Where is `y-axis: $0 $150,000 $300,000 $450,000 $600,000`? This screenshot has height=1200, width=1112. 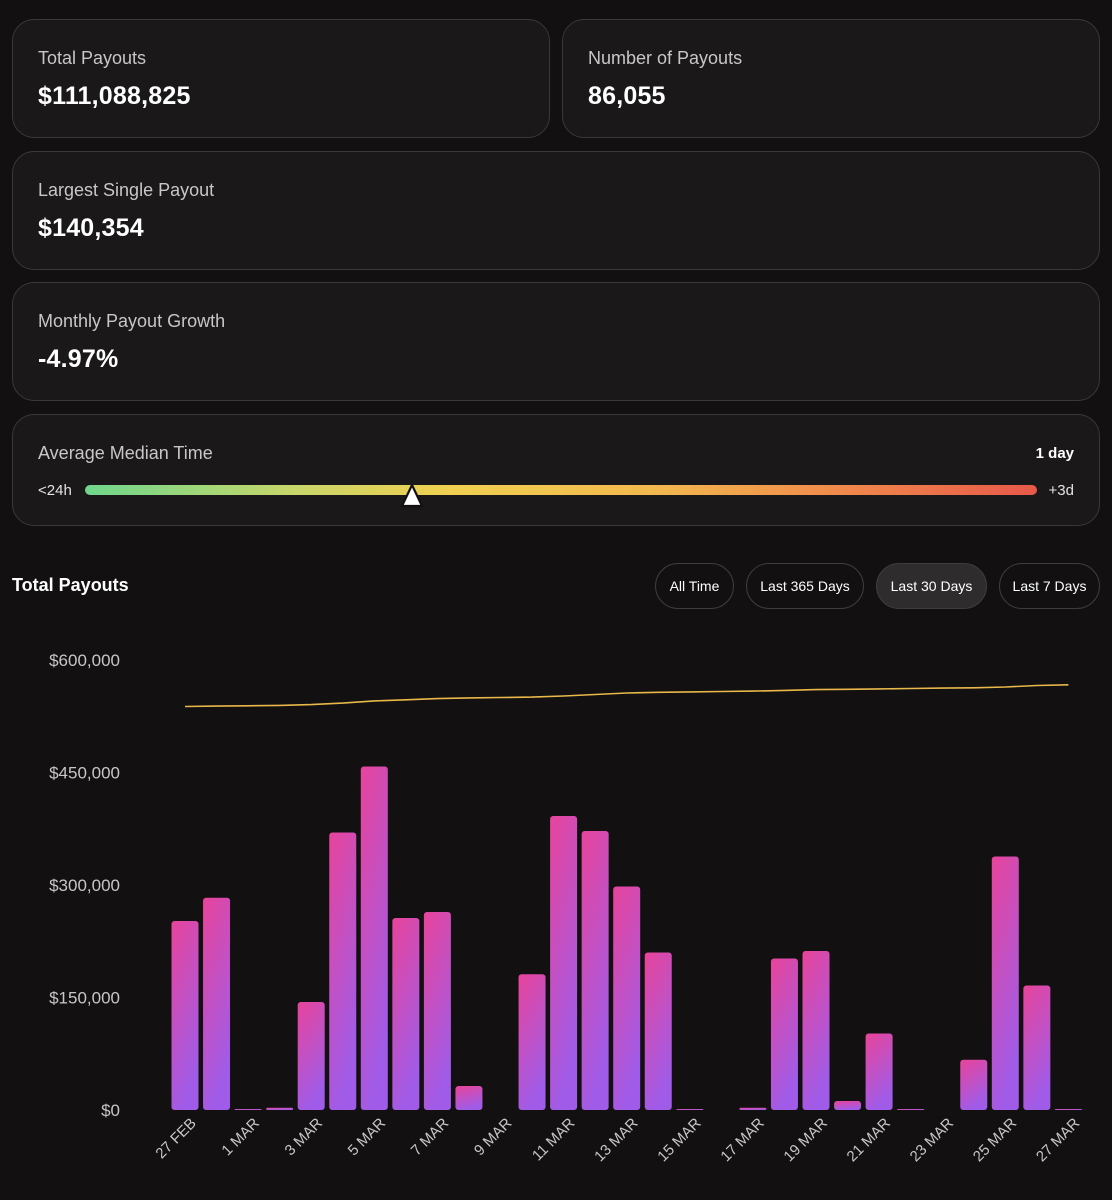
y-axis: $0 $150,000 $300,000 $450,000 $600,000 is located at coordinates (84, 885).